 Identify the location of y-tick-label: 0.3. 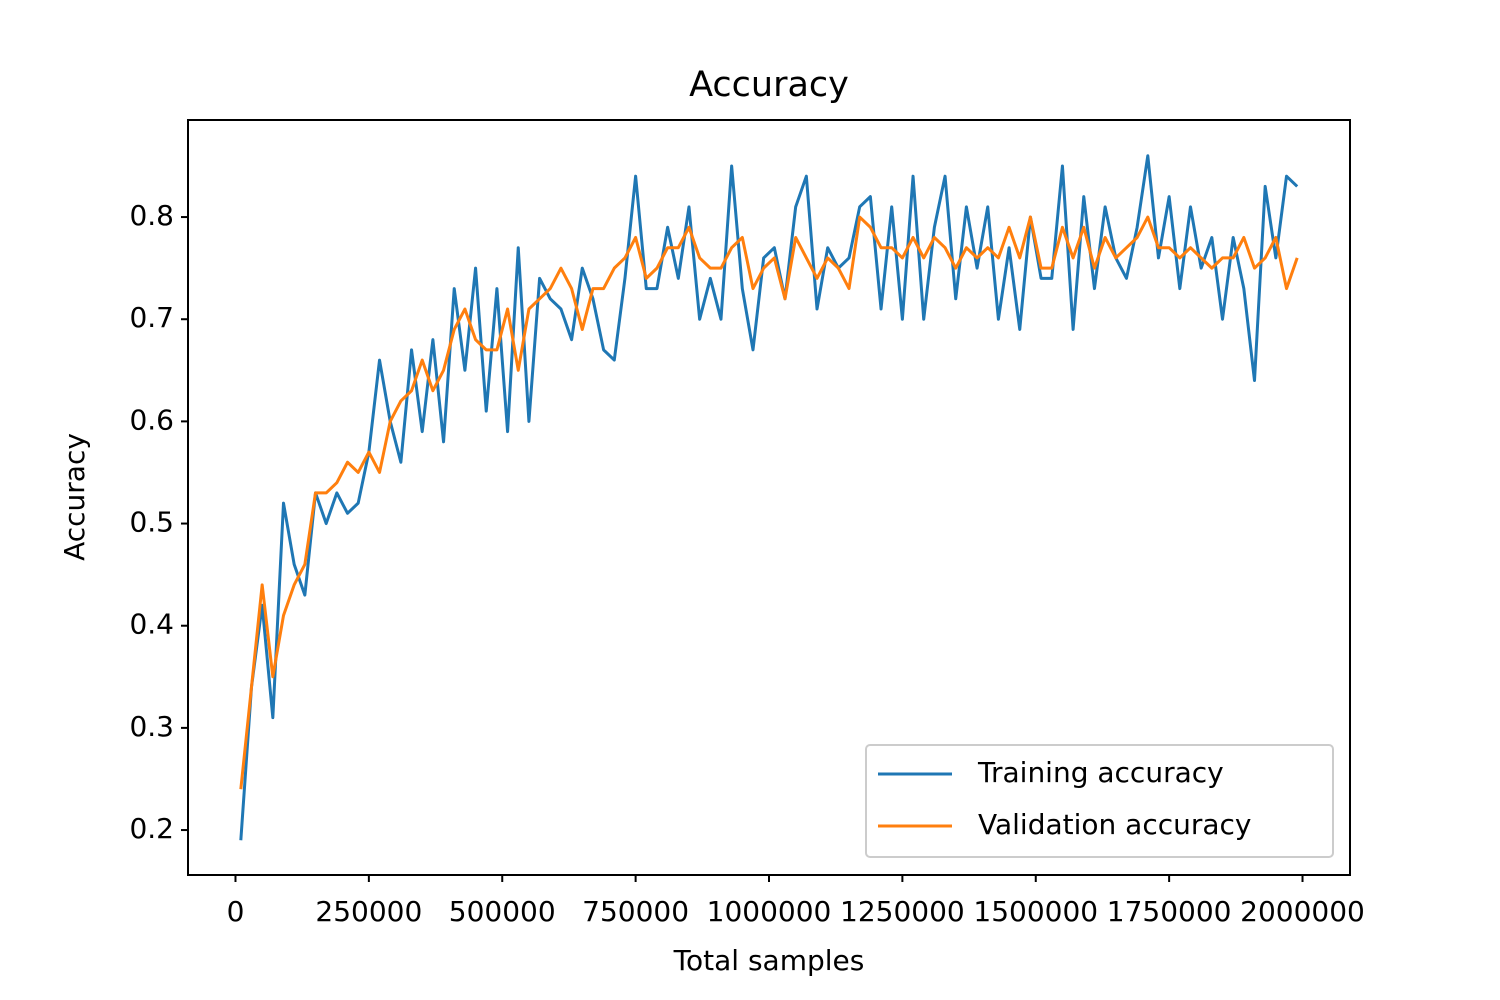
(151, 726).